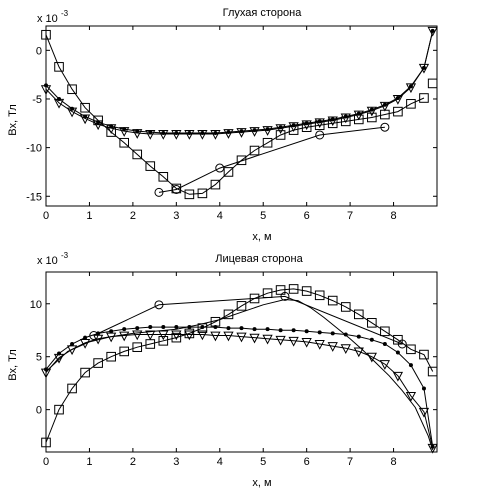 The image size is (487, 496). Describe the element at coordinates (47, 19) in the screenshot. I see `plot-top-exponent-base: x 10` at that location.